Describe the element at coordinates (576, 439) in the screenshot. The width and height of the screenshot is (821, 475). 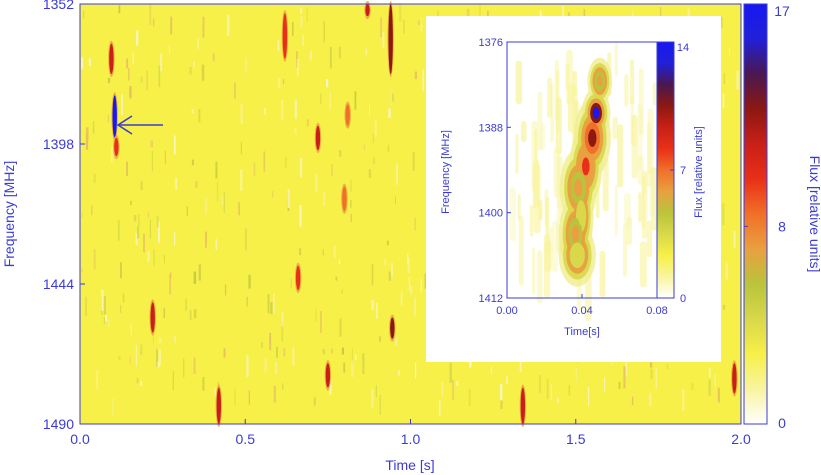
I see `x-tick-label: 1.5` at that location.